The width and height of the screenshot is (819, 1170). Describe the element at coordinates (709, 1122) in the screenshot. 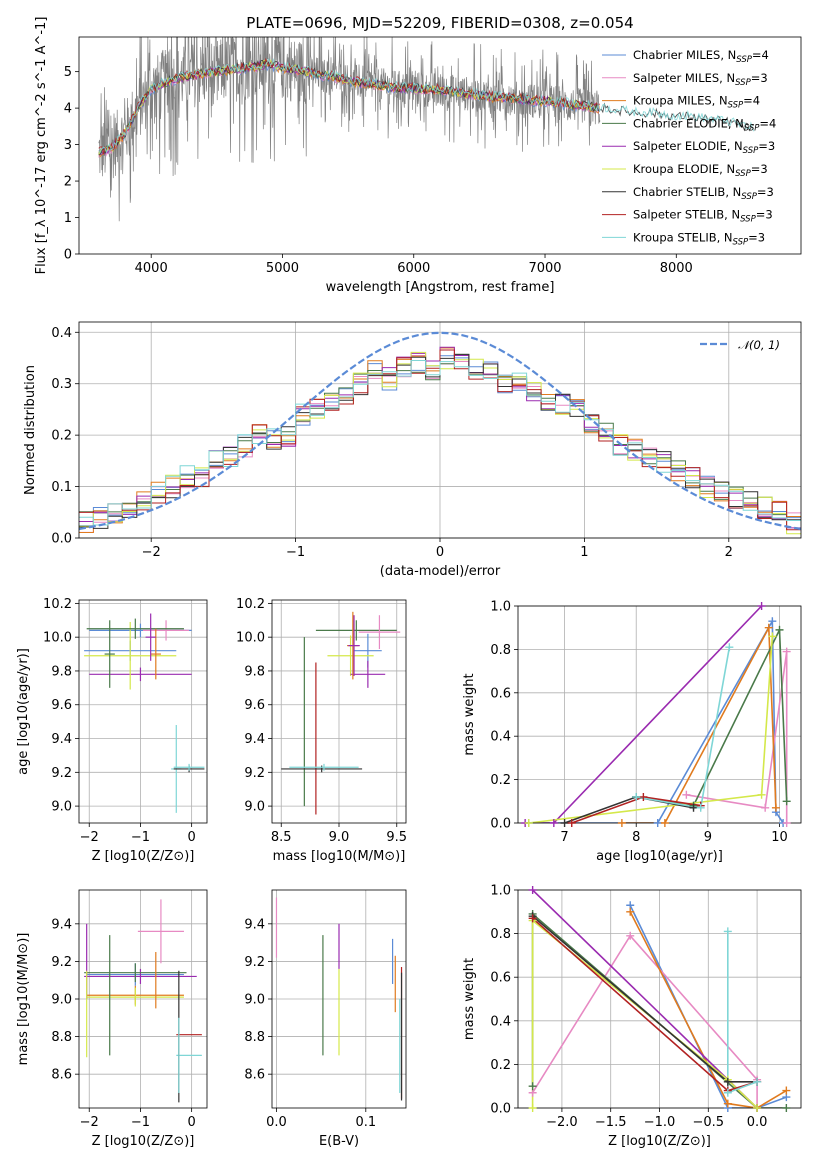

I see `x-tick-label: −0.5` at that location.